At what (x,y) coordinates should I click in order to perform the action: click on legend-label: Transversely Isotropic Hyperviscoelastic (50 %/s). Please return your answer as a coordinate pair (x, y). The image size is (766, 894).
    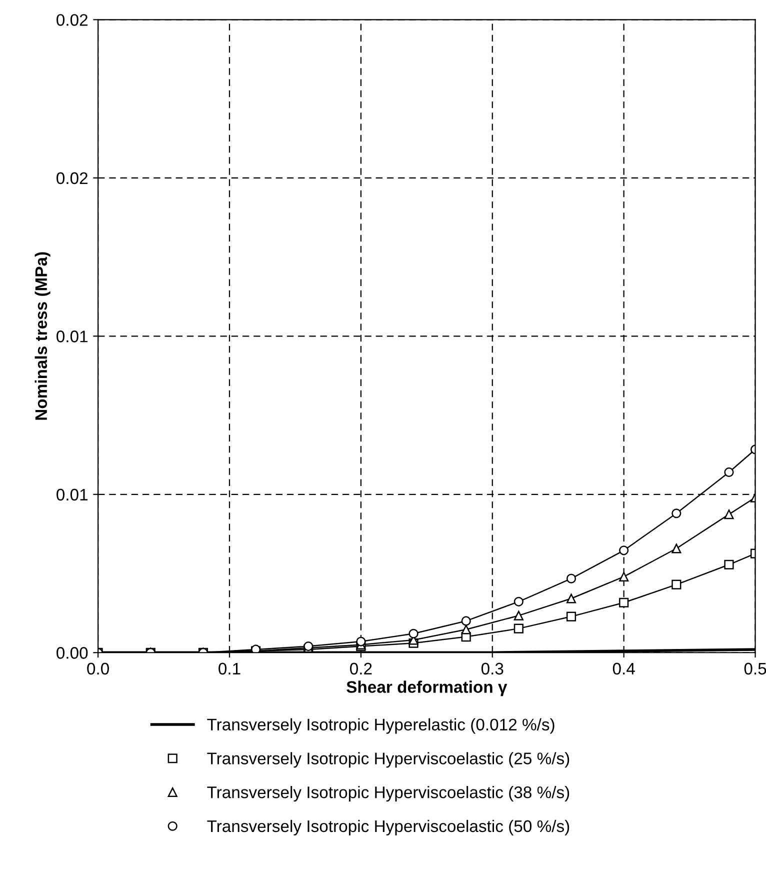
    Looking at the image, I should click on (388, 828).